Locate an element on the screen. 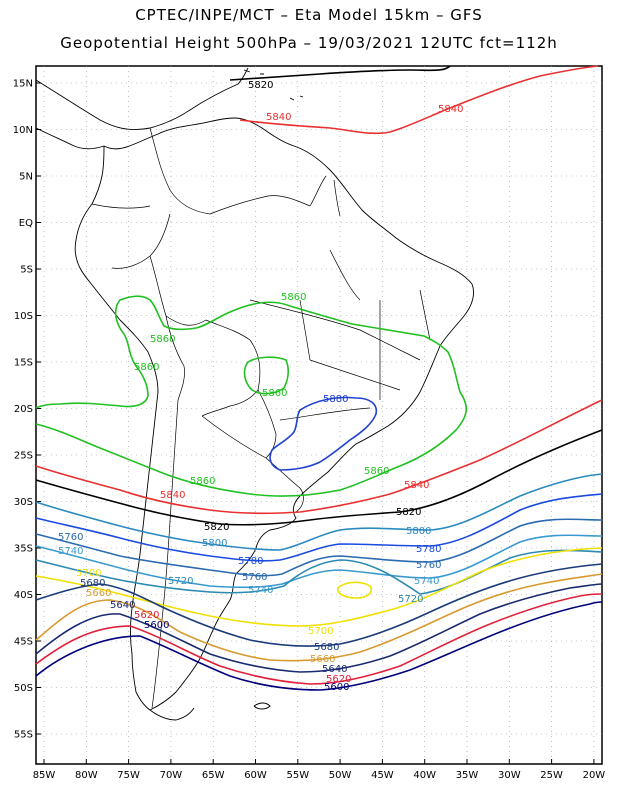 This screenshot has width=618, height=800. label-5840-south-b: 5840 is located at coordinates (416, 485).